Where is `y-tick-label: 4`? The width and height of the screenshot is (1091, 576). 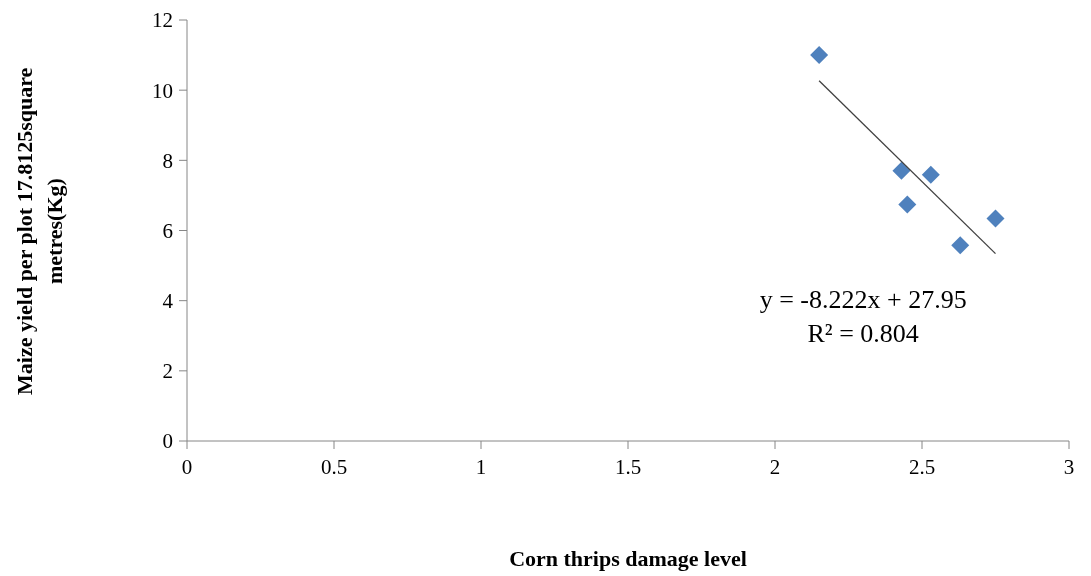
y-tick-label: 4 is located at coordinates (168, 301).